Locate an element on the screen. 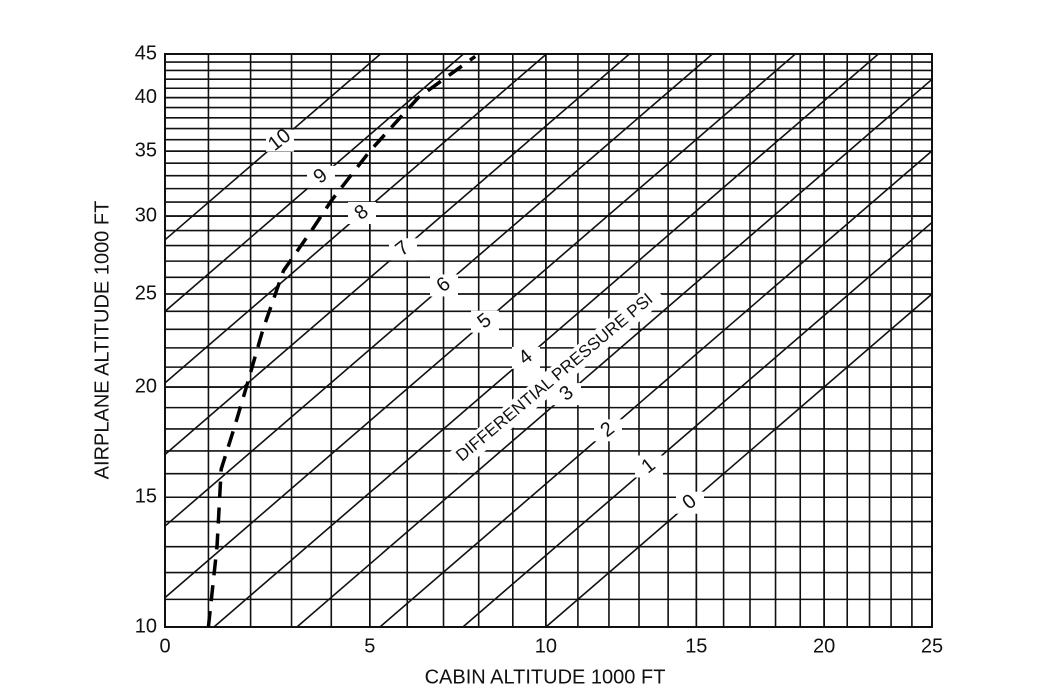 The image size is (1041, 699). x-tick-label: 15 is located at coordinates (696, 646).